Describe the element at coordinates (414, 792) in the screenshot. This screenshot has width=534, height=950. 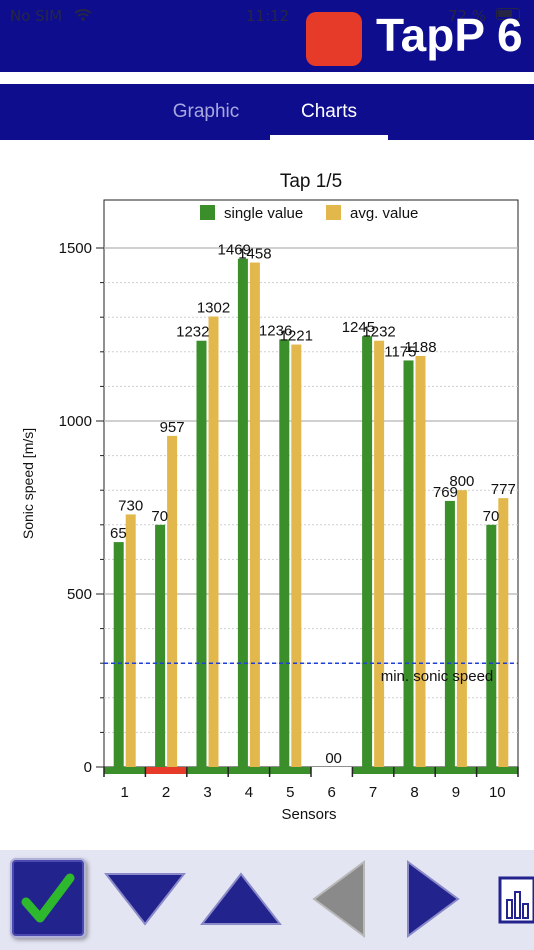
I see `x-tick-label: 8` at that location.